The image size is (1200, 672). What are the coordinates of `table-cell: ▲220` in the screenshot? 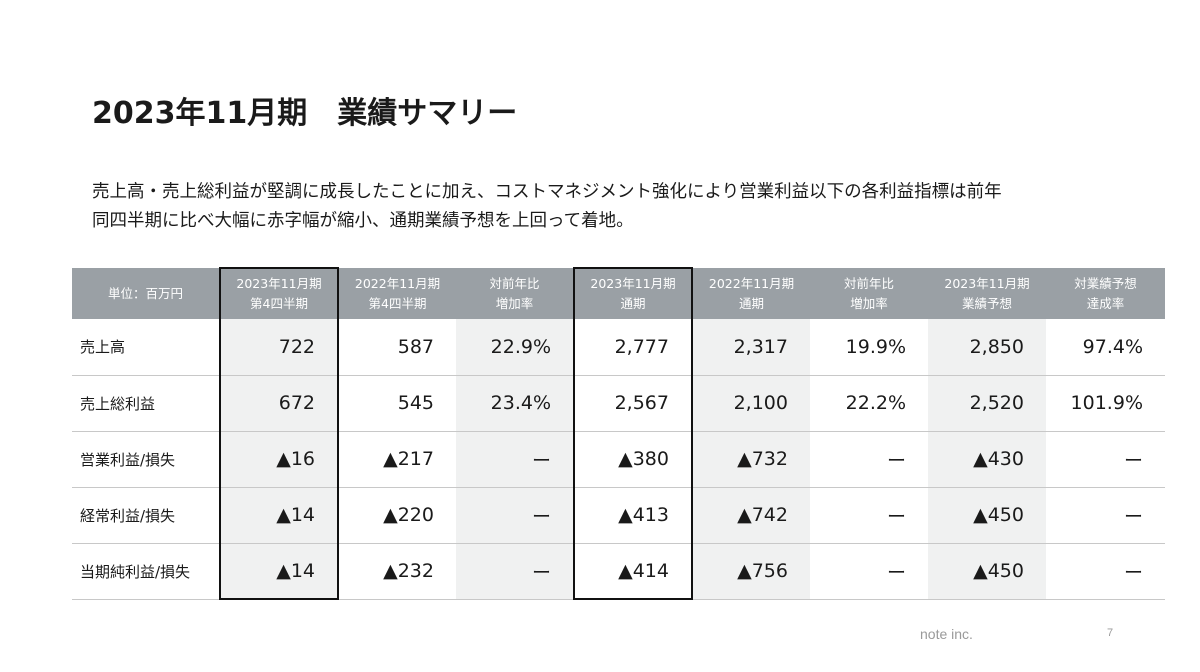 It's located at (397, 515).